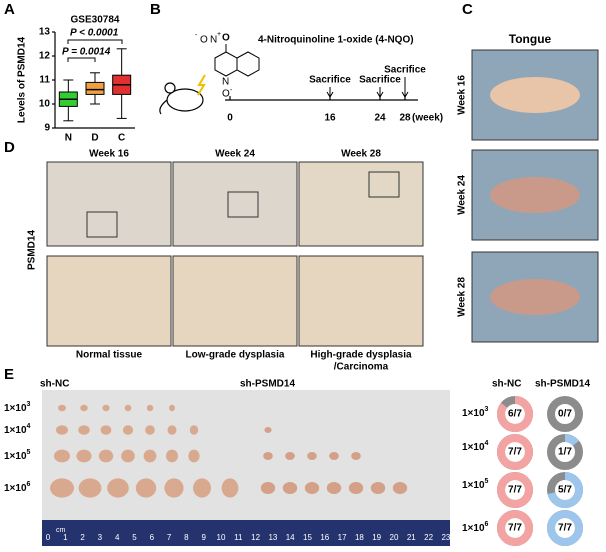 The width and height of the screenshot is (606, 552). What do you see at coordinates (45, 104) in the screenshot?
I see `y-tick-label: 10` at bounding box center [45, 104].